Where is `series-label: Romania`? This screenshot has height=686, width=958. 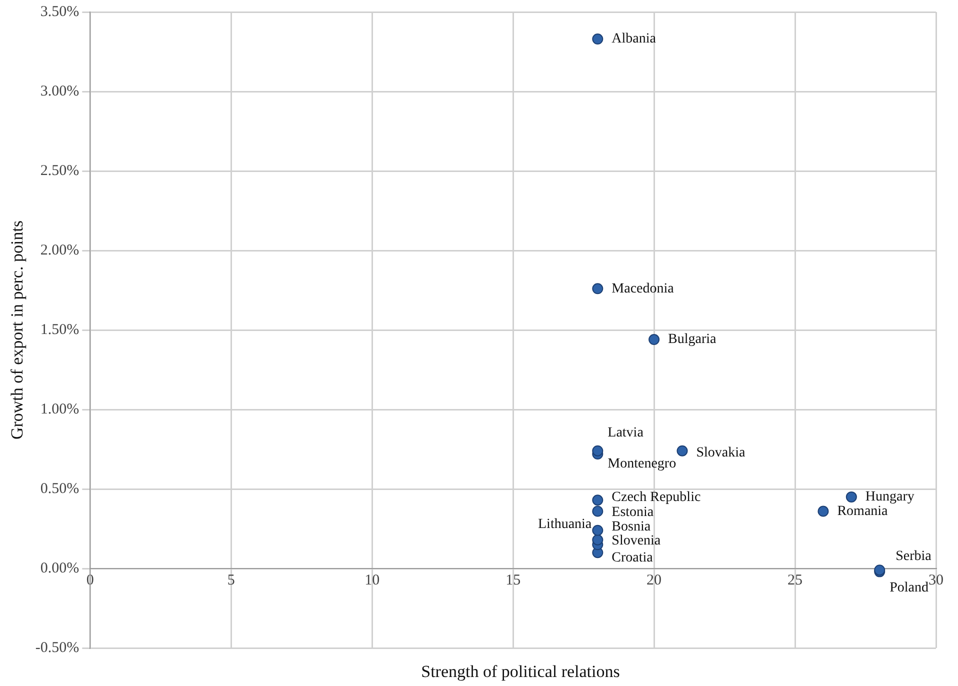 series-label: Romania is located at coordinates (863, 511).